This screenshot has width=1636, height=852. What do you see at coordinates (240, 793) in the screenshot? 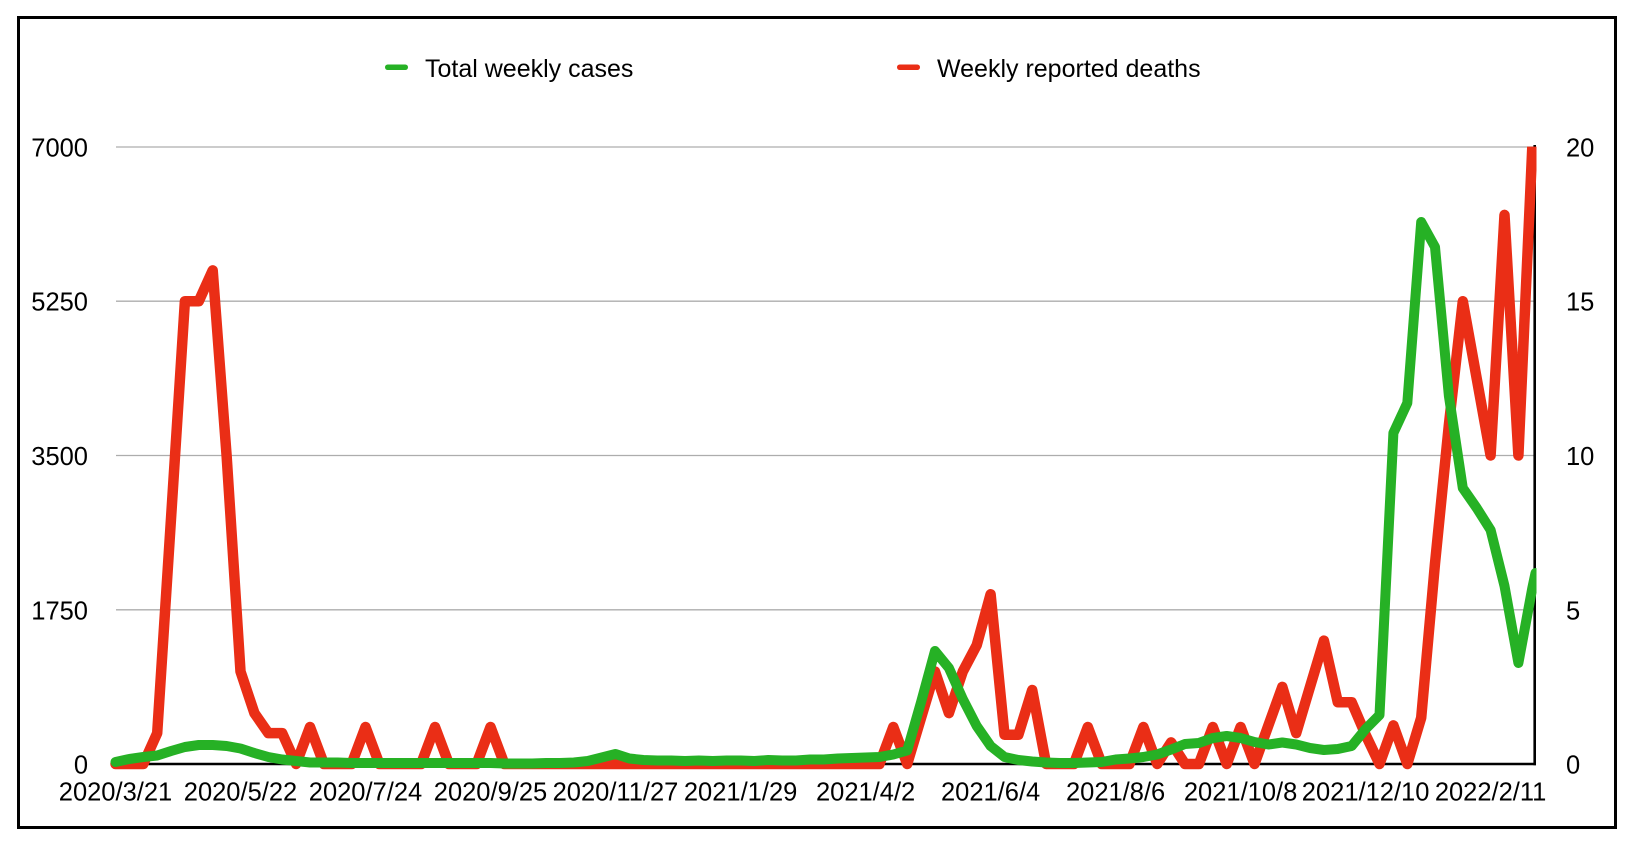
I see `svg-text: 2020/5/22` at bounding box center [240, 793].